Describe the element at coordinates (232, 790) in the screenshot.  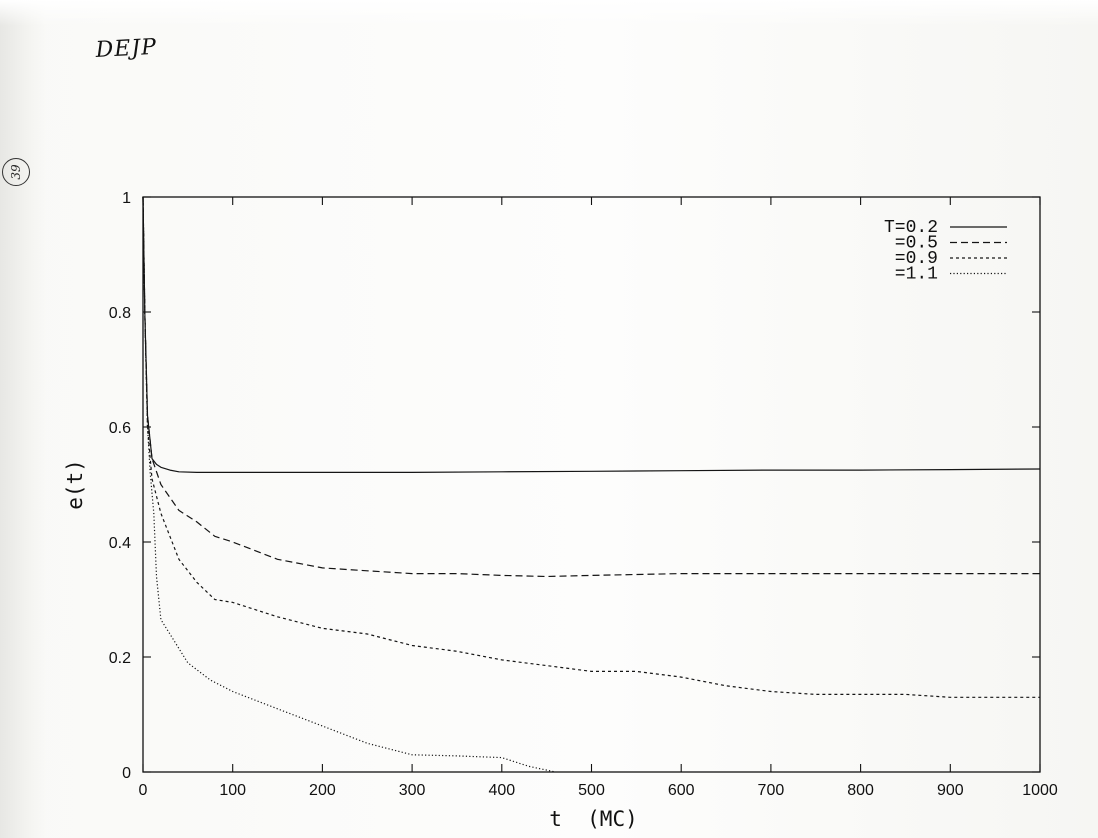
I see `x-tick-label: 100` at that location.